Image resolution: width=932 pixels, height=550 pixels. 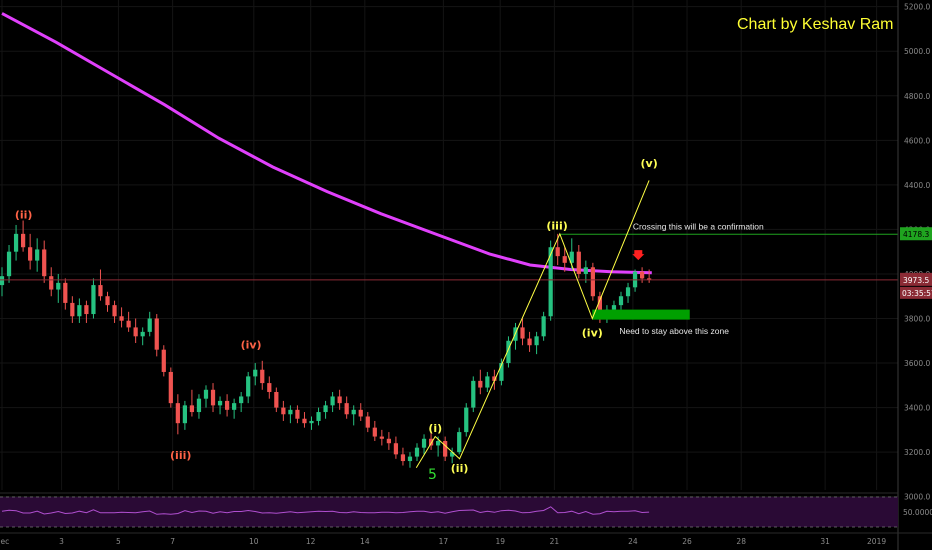 I want to click on price-tick-label: 3400.0, so click(x=917, y=408).